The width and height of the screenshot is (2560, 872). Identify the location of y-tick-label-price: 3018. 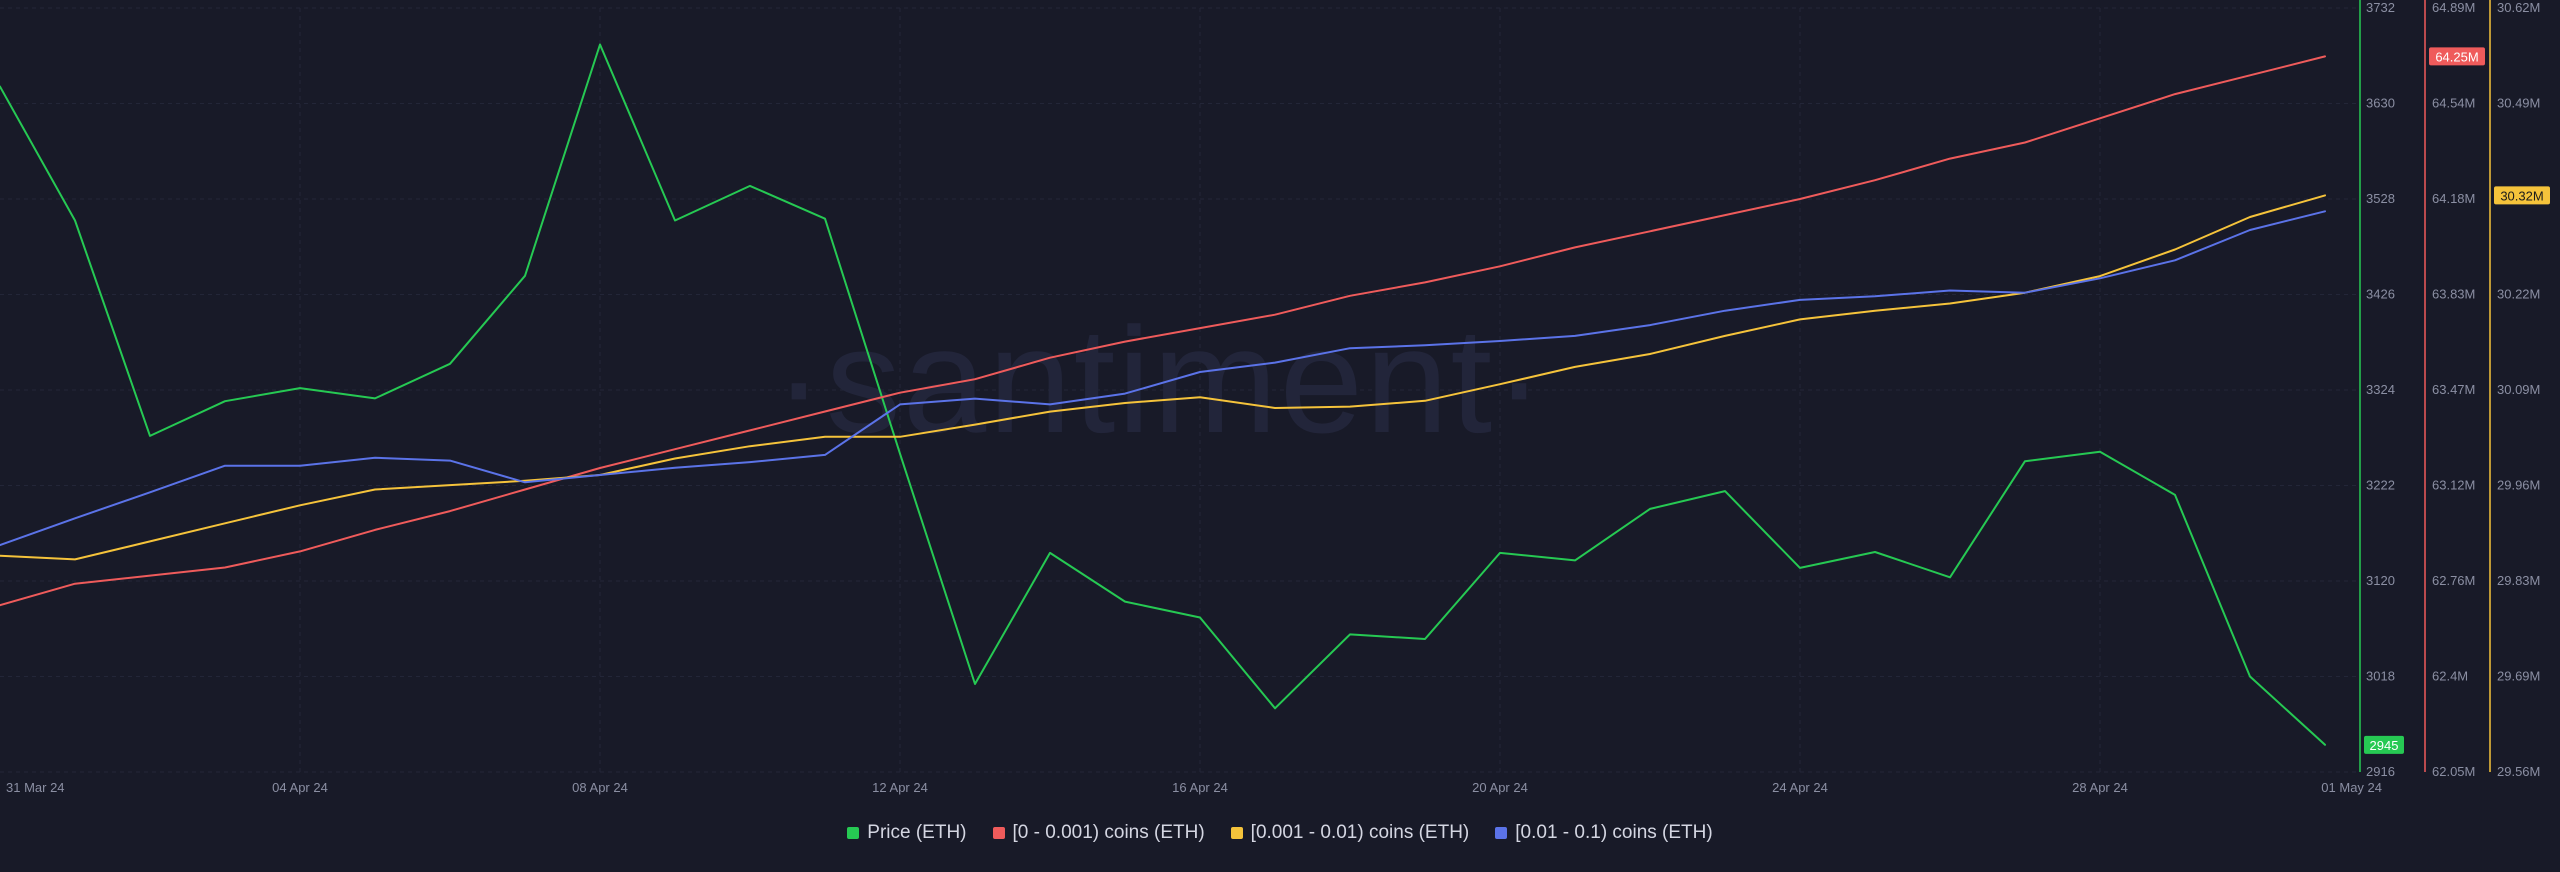
(2380, 676).